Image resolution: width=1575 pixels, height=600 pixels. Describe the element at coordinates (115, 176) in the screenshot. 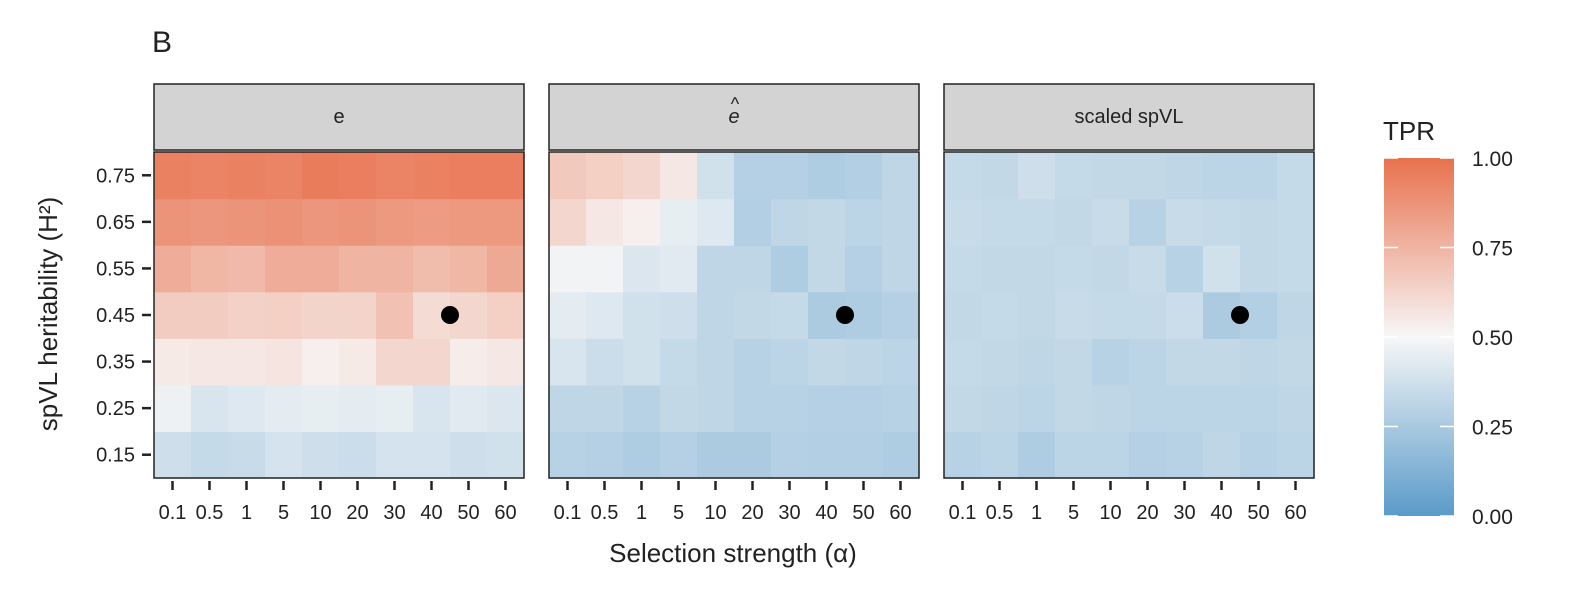

I see `y-tick-label: 0.75` at that location.